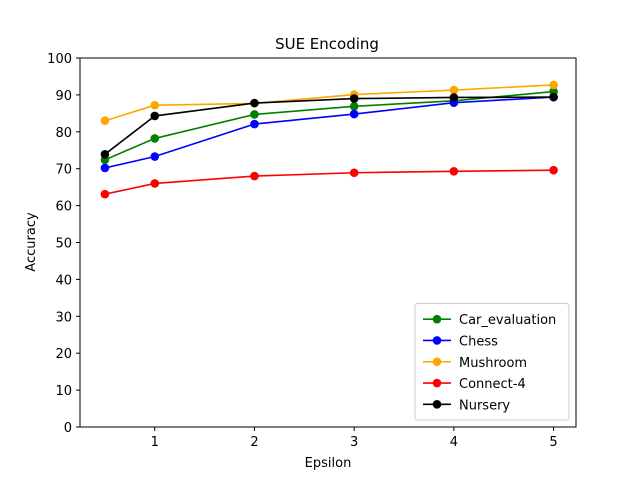 The width and height of the screenshot is (640, 484). What do you see at coordinates (63, 317) in the screenshot?
I see `y-tick-label-3: 30` at bounding box center [63, 317].